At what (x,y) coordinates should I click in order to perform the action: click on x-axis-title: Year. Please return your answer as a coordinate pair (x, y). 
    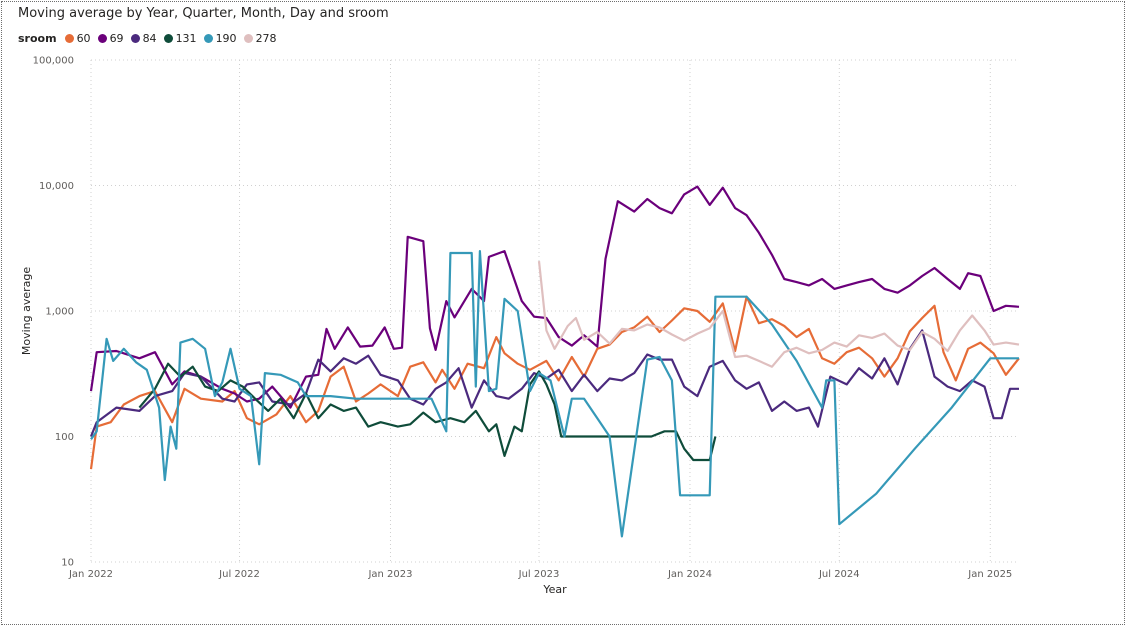
    Looking at the image, I should click on (554, 589).